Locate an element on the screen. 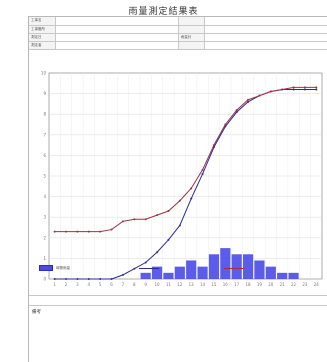  x-tick-label: 21 is located at coordinates (283, 284).